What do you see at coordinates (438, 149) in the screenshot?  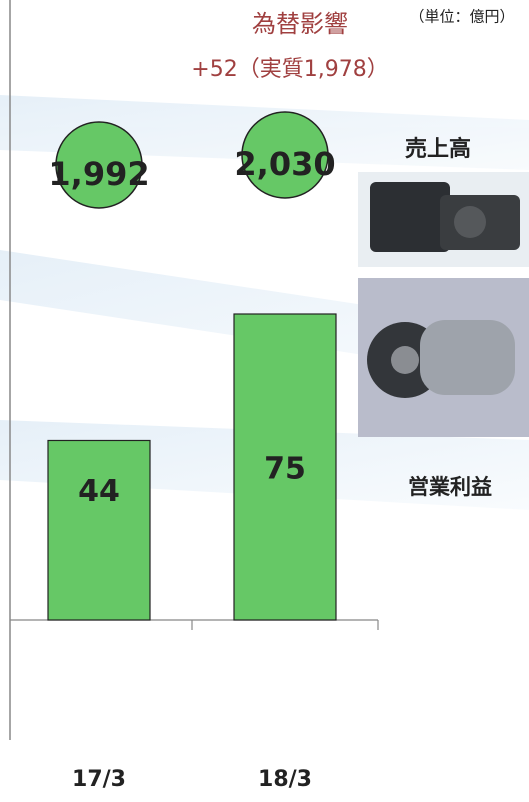 I see `sales-label: 売上高` at bounding box center [438, 149].